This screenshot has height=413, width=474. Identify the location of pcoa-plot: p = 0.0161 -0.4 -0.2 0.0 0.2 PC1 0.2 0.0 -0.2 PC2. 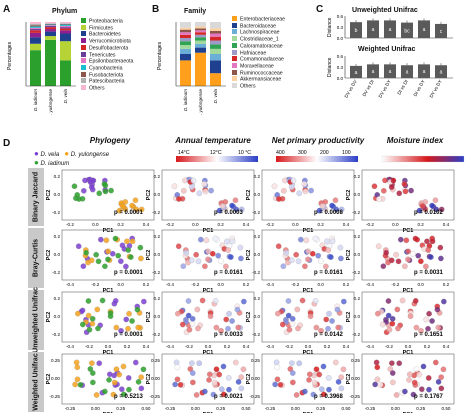
(200, 261).